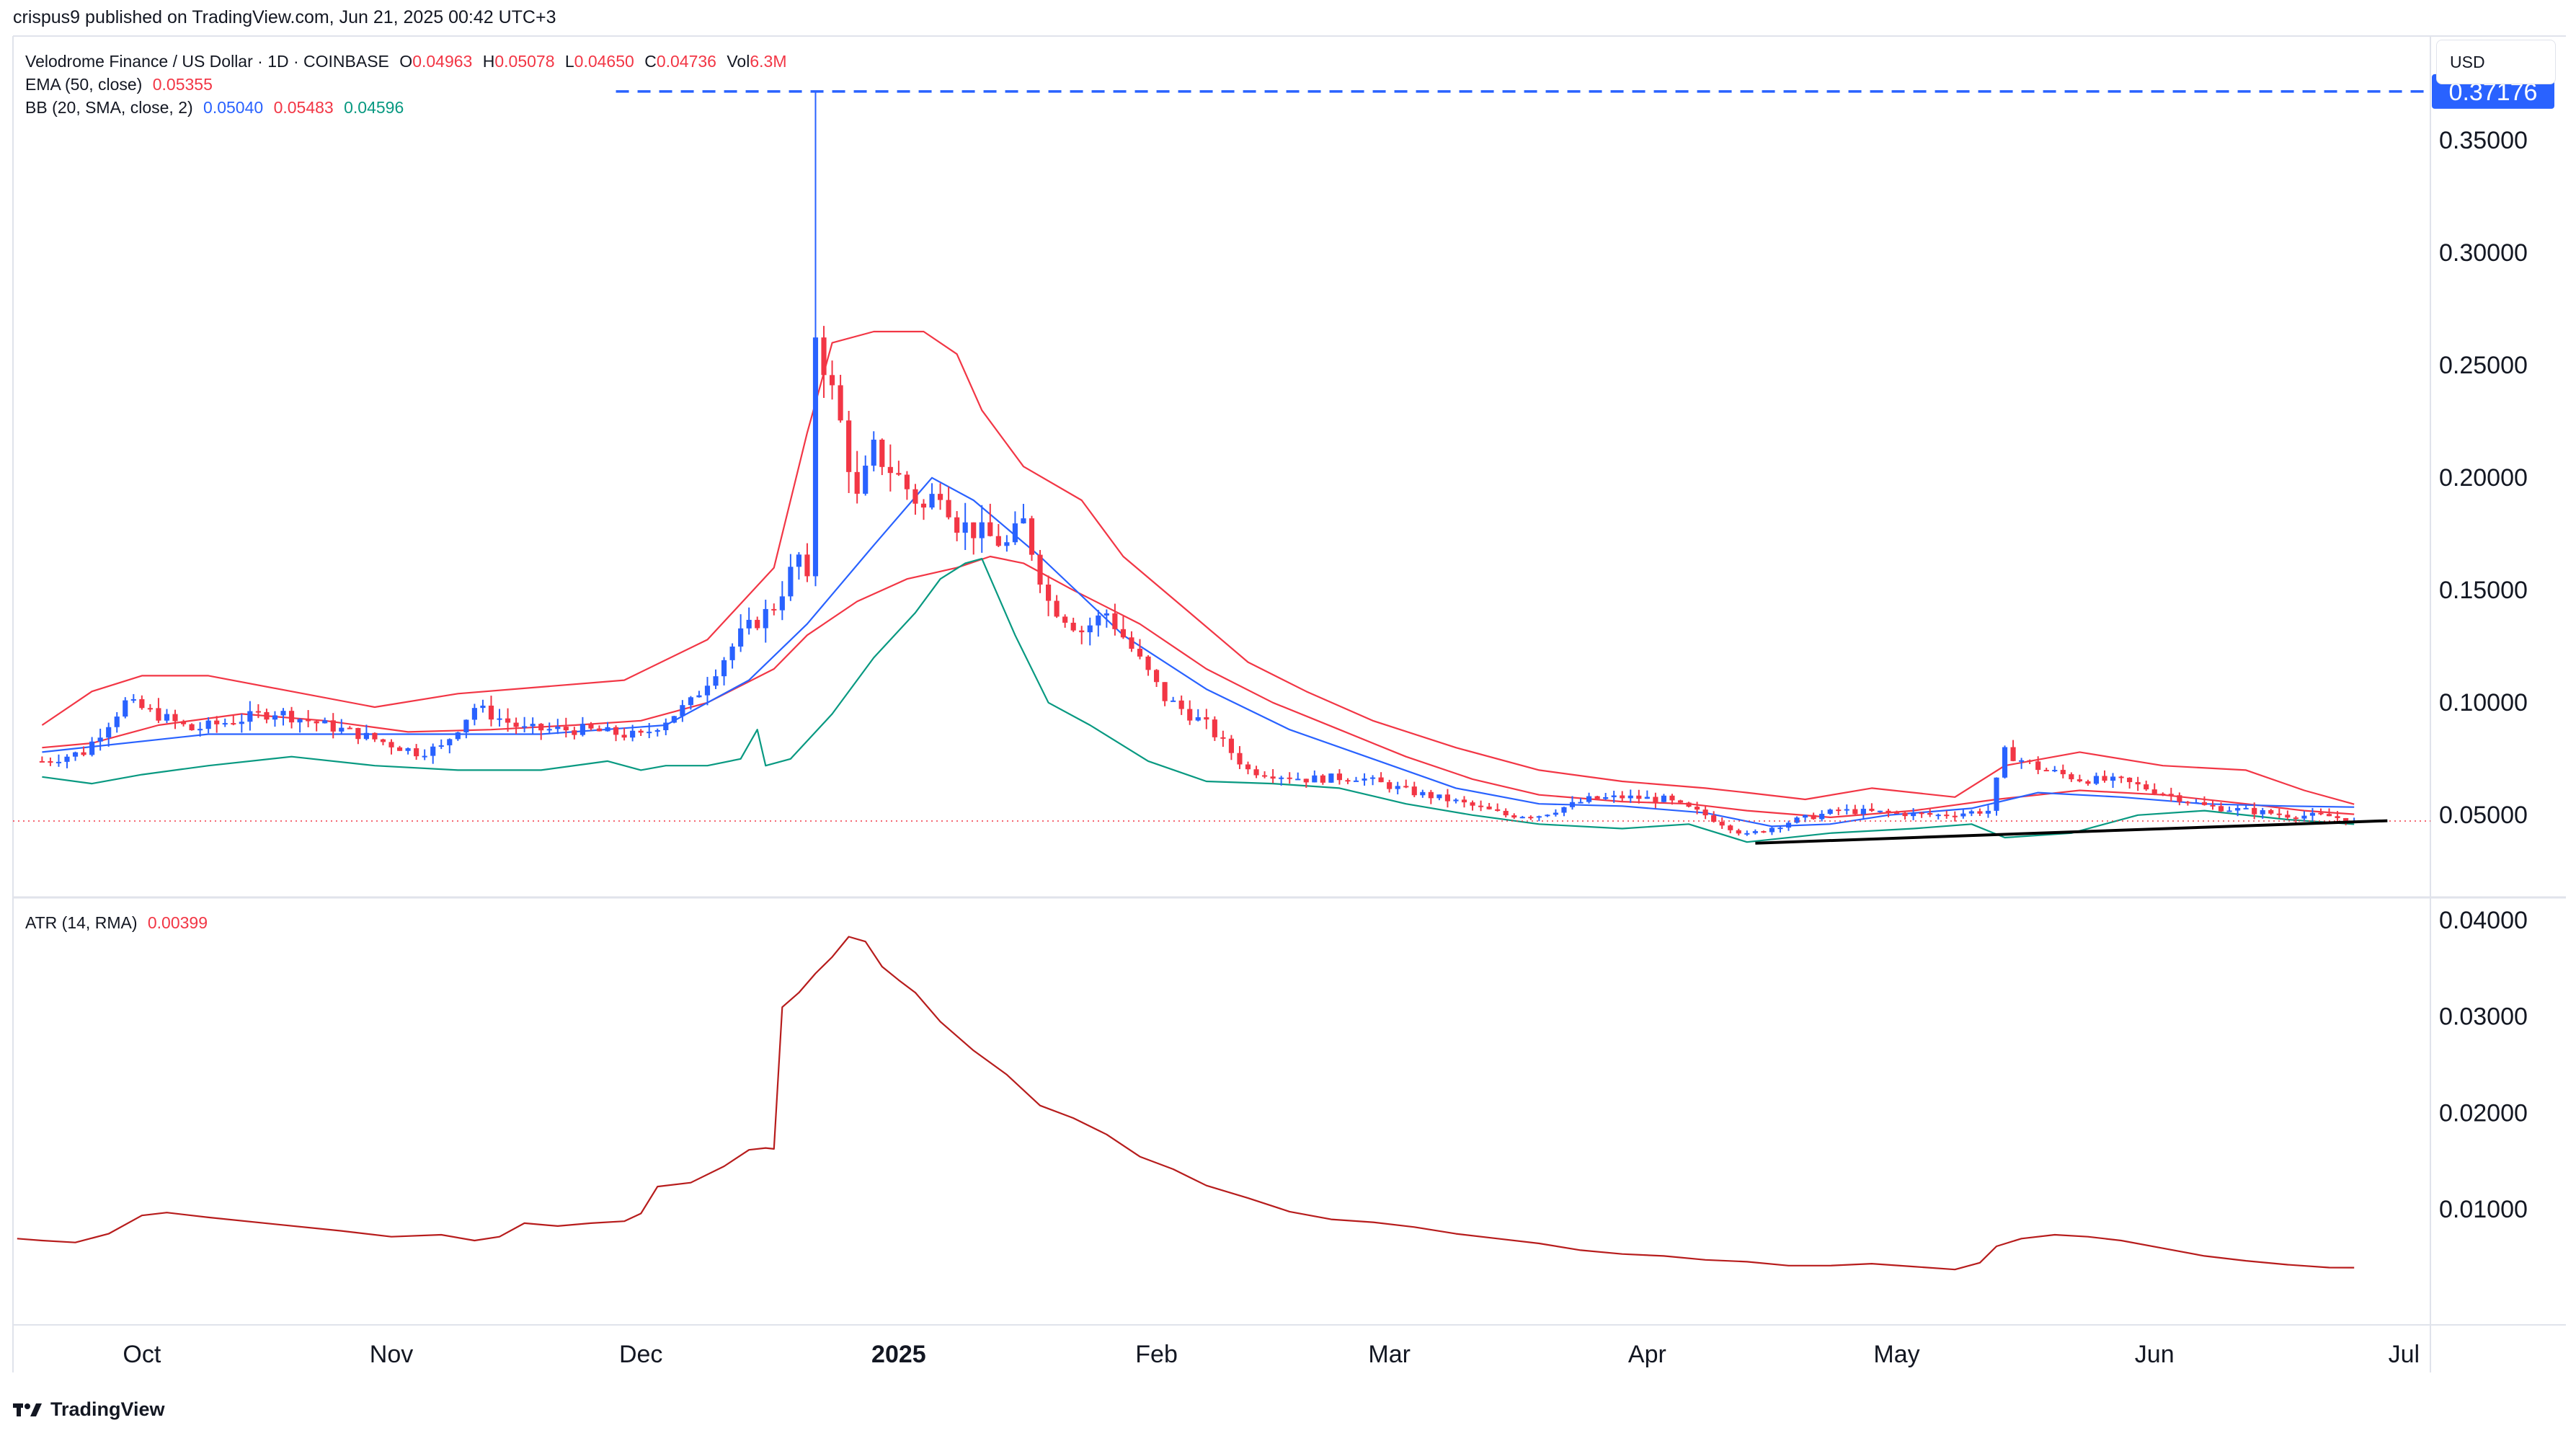 This screenshot has height=1433, width=2576. What do you see at coordinates (109, 107) in the screenshot?
I see `bb-label: BB (20, SMA, close, 2)` at bounding box center [109, 107].